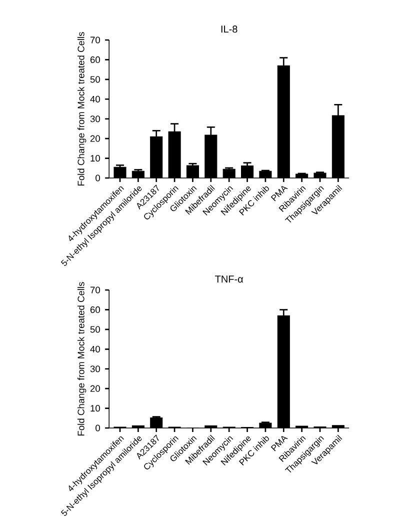 This screenshot has width=400, height=520. I want to click on chart-title: TNF-α, so click(229, 279).